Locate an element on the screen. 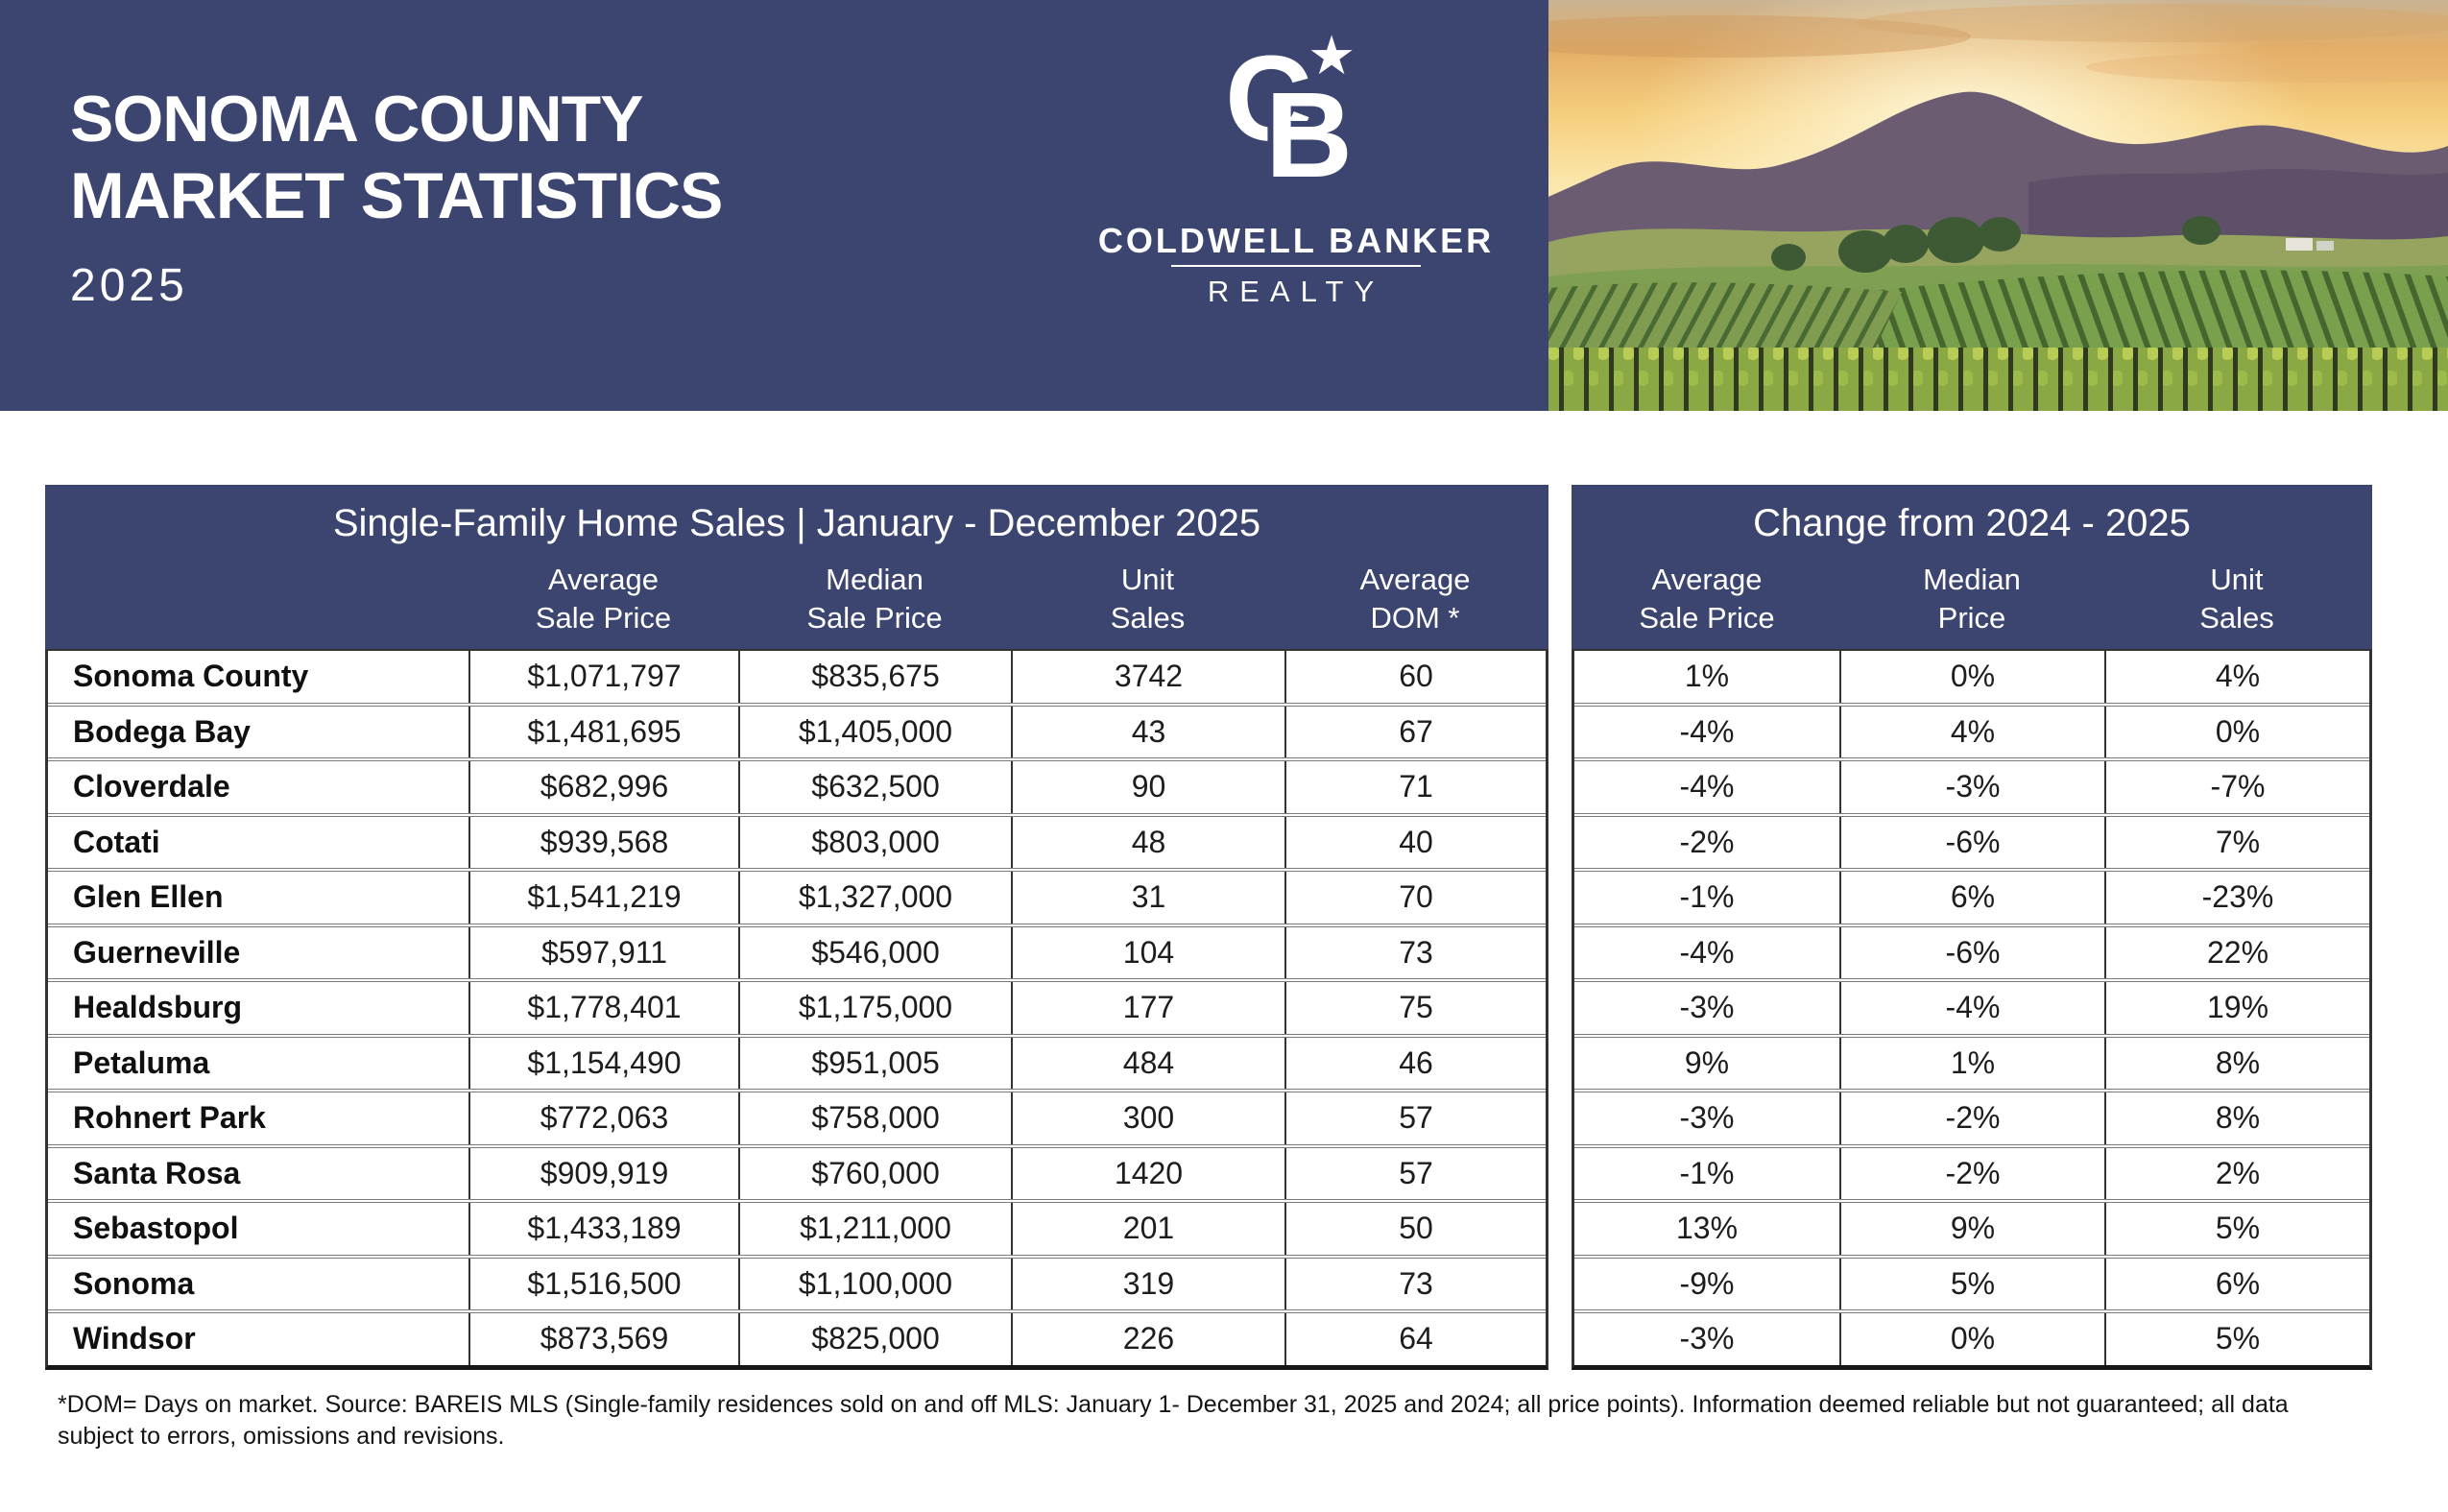 Image resolution: width=2448 pixels, height=1512 pixels. avg-sale-price: $1,516,500 is located at coordinates (603, 1283).